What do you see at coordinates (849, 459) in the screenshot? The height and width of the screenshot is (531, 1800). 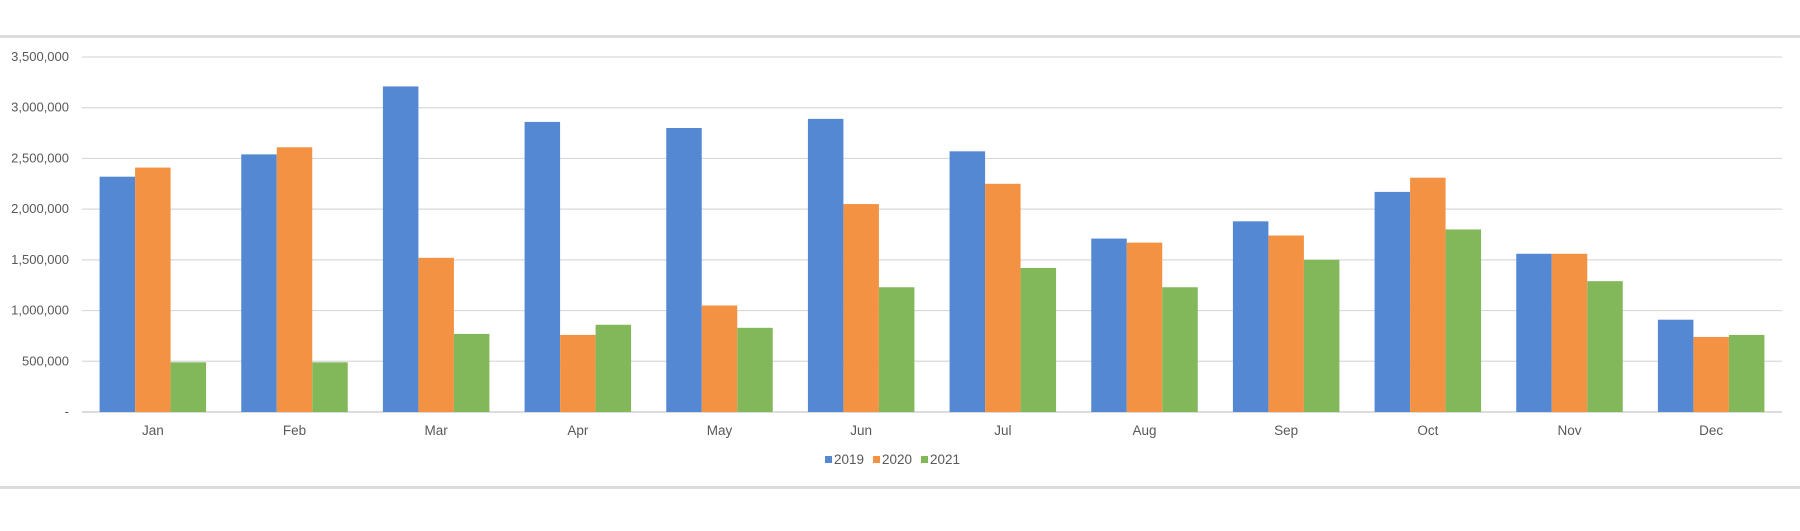 I see `legend-label: 2019` at bounding box center [849, 459].